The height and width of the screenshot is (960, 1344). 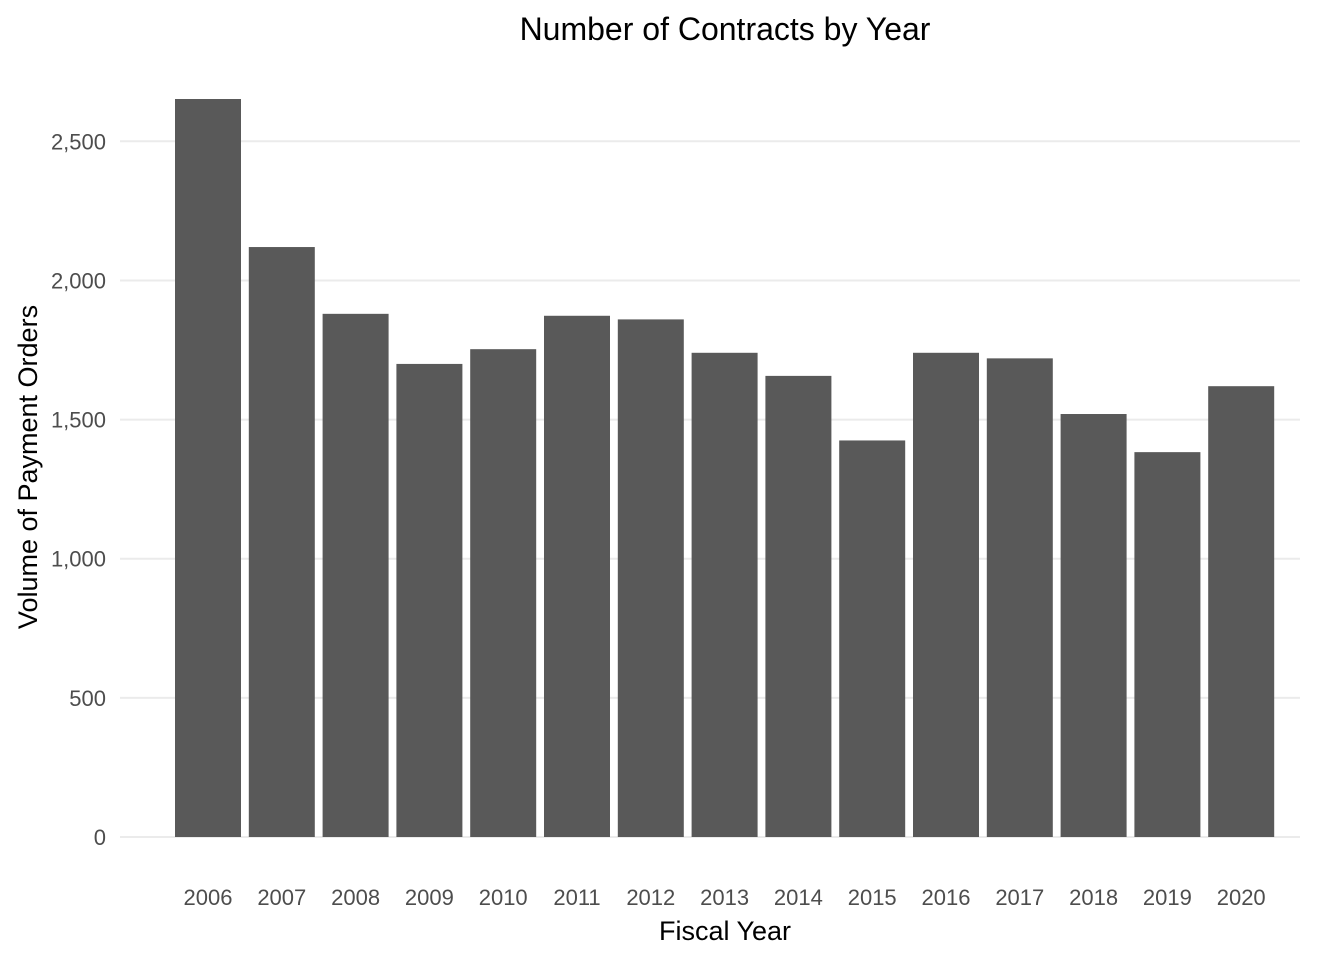 What do you see at coordinates (1019, 897) in the screenshot?
I see `x-tick-label: 2017` at bounding box center [1019, 897].